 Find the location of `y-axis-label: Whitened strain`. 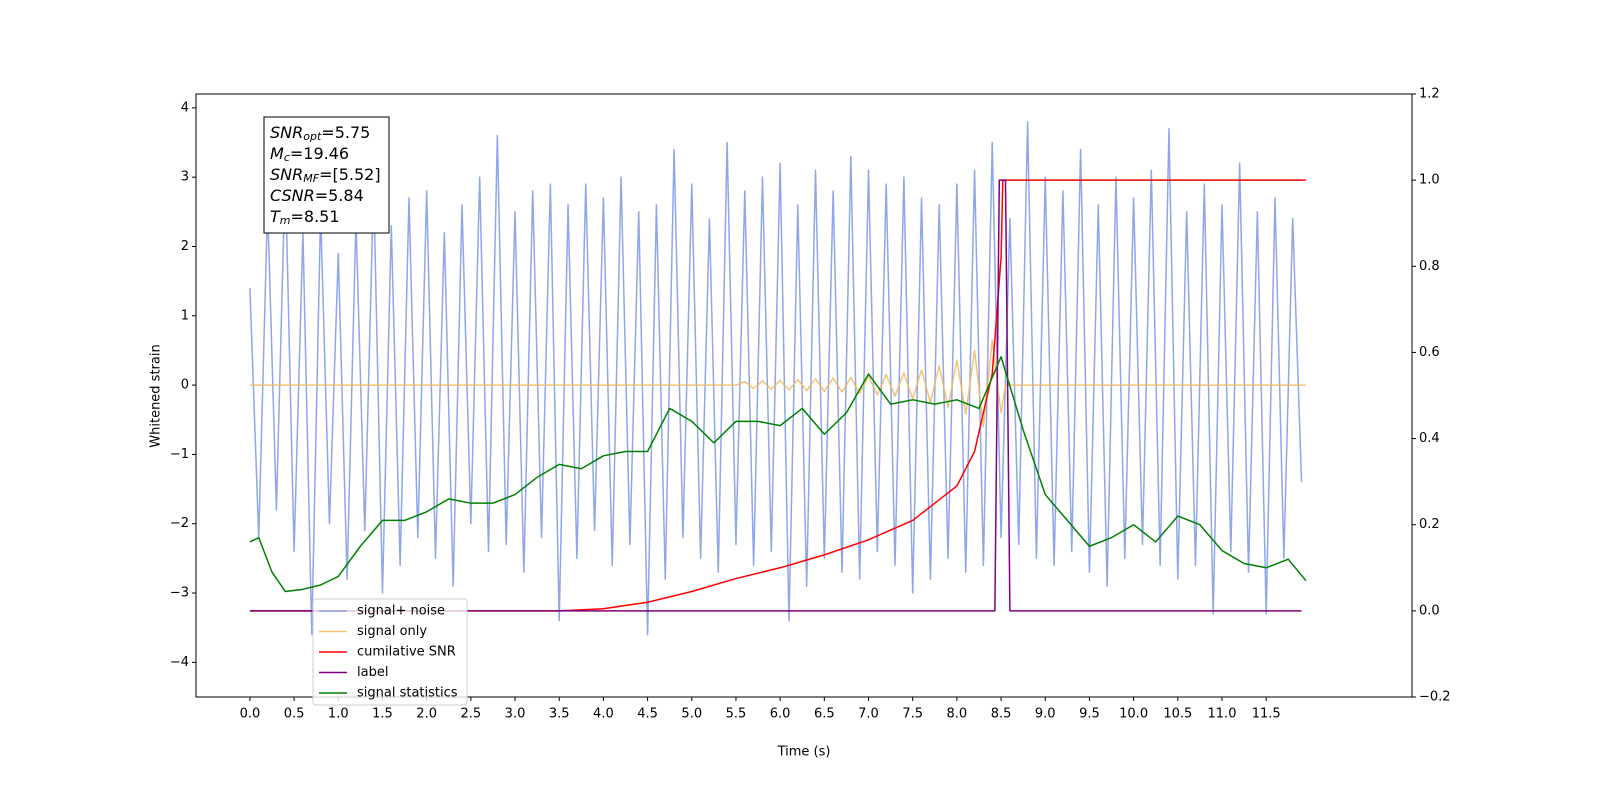

y-axis-label: Whitened strain is located at coordinates (156, 395).